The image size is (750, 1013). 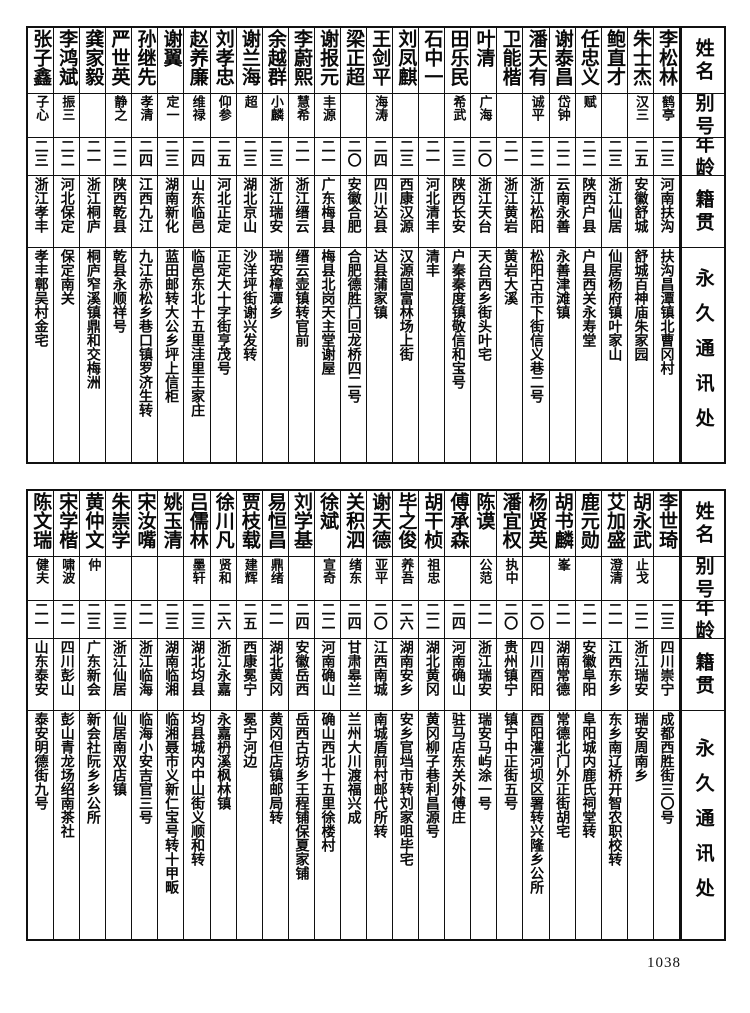 What do you see at coordinates (484, 108) in the screenshot?
I see `entry-alias: 广海` at bounding box center [484, 108].